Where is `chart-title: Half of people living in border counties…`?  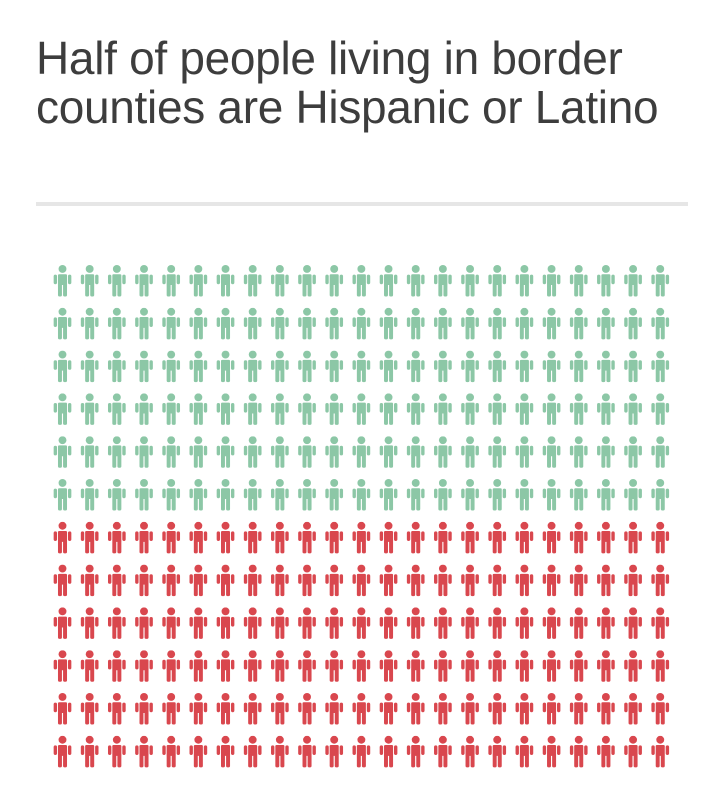
chart-title: Half of people living in border counties… is located at coordinates (347, 82).